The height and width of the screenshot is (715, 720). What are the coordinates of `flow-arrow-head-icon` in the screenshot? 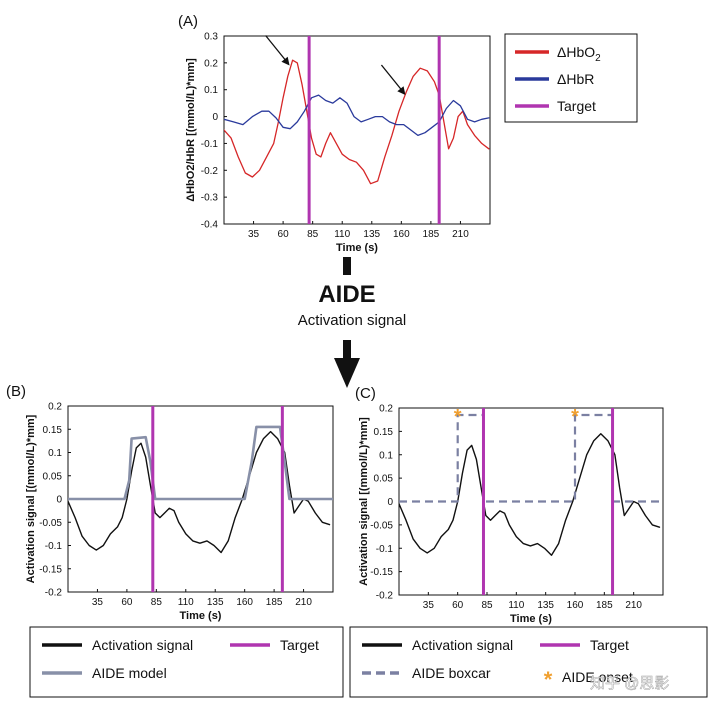 It's located at (347, 373).